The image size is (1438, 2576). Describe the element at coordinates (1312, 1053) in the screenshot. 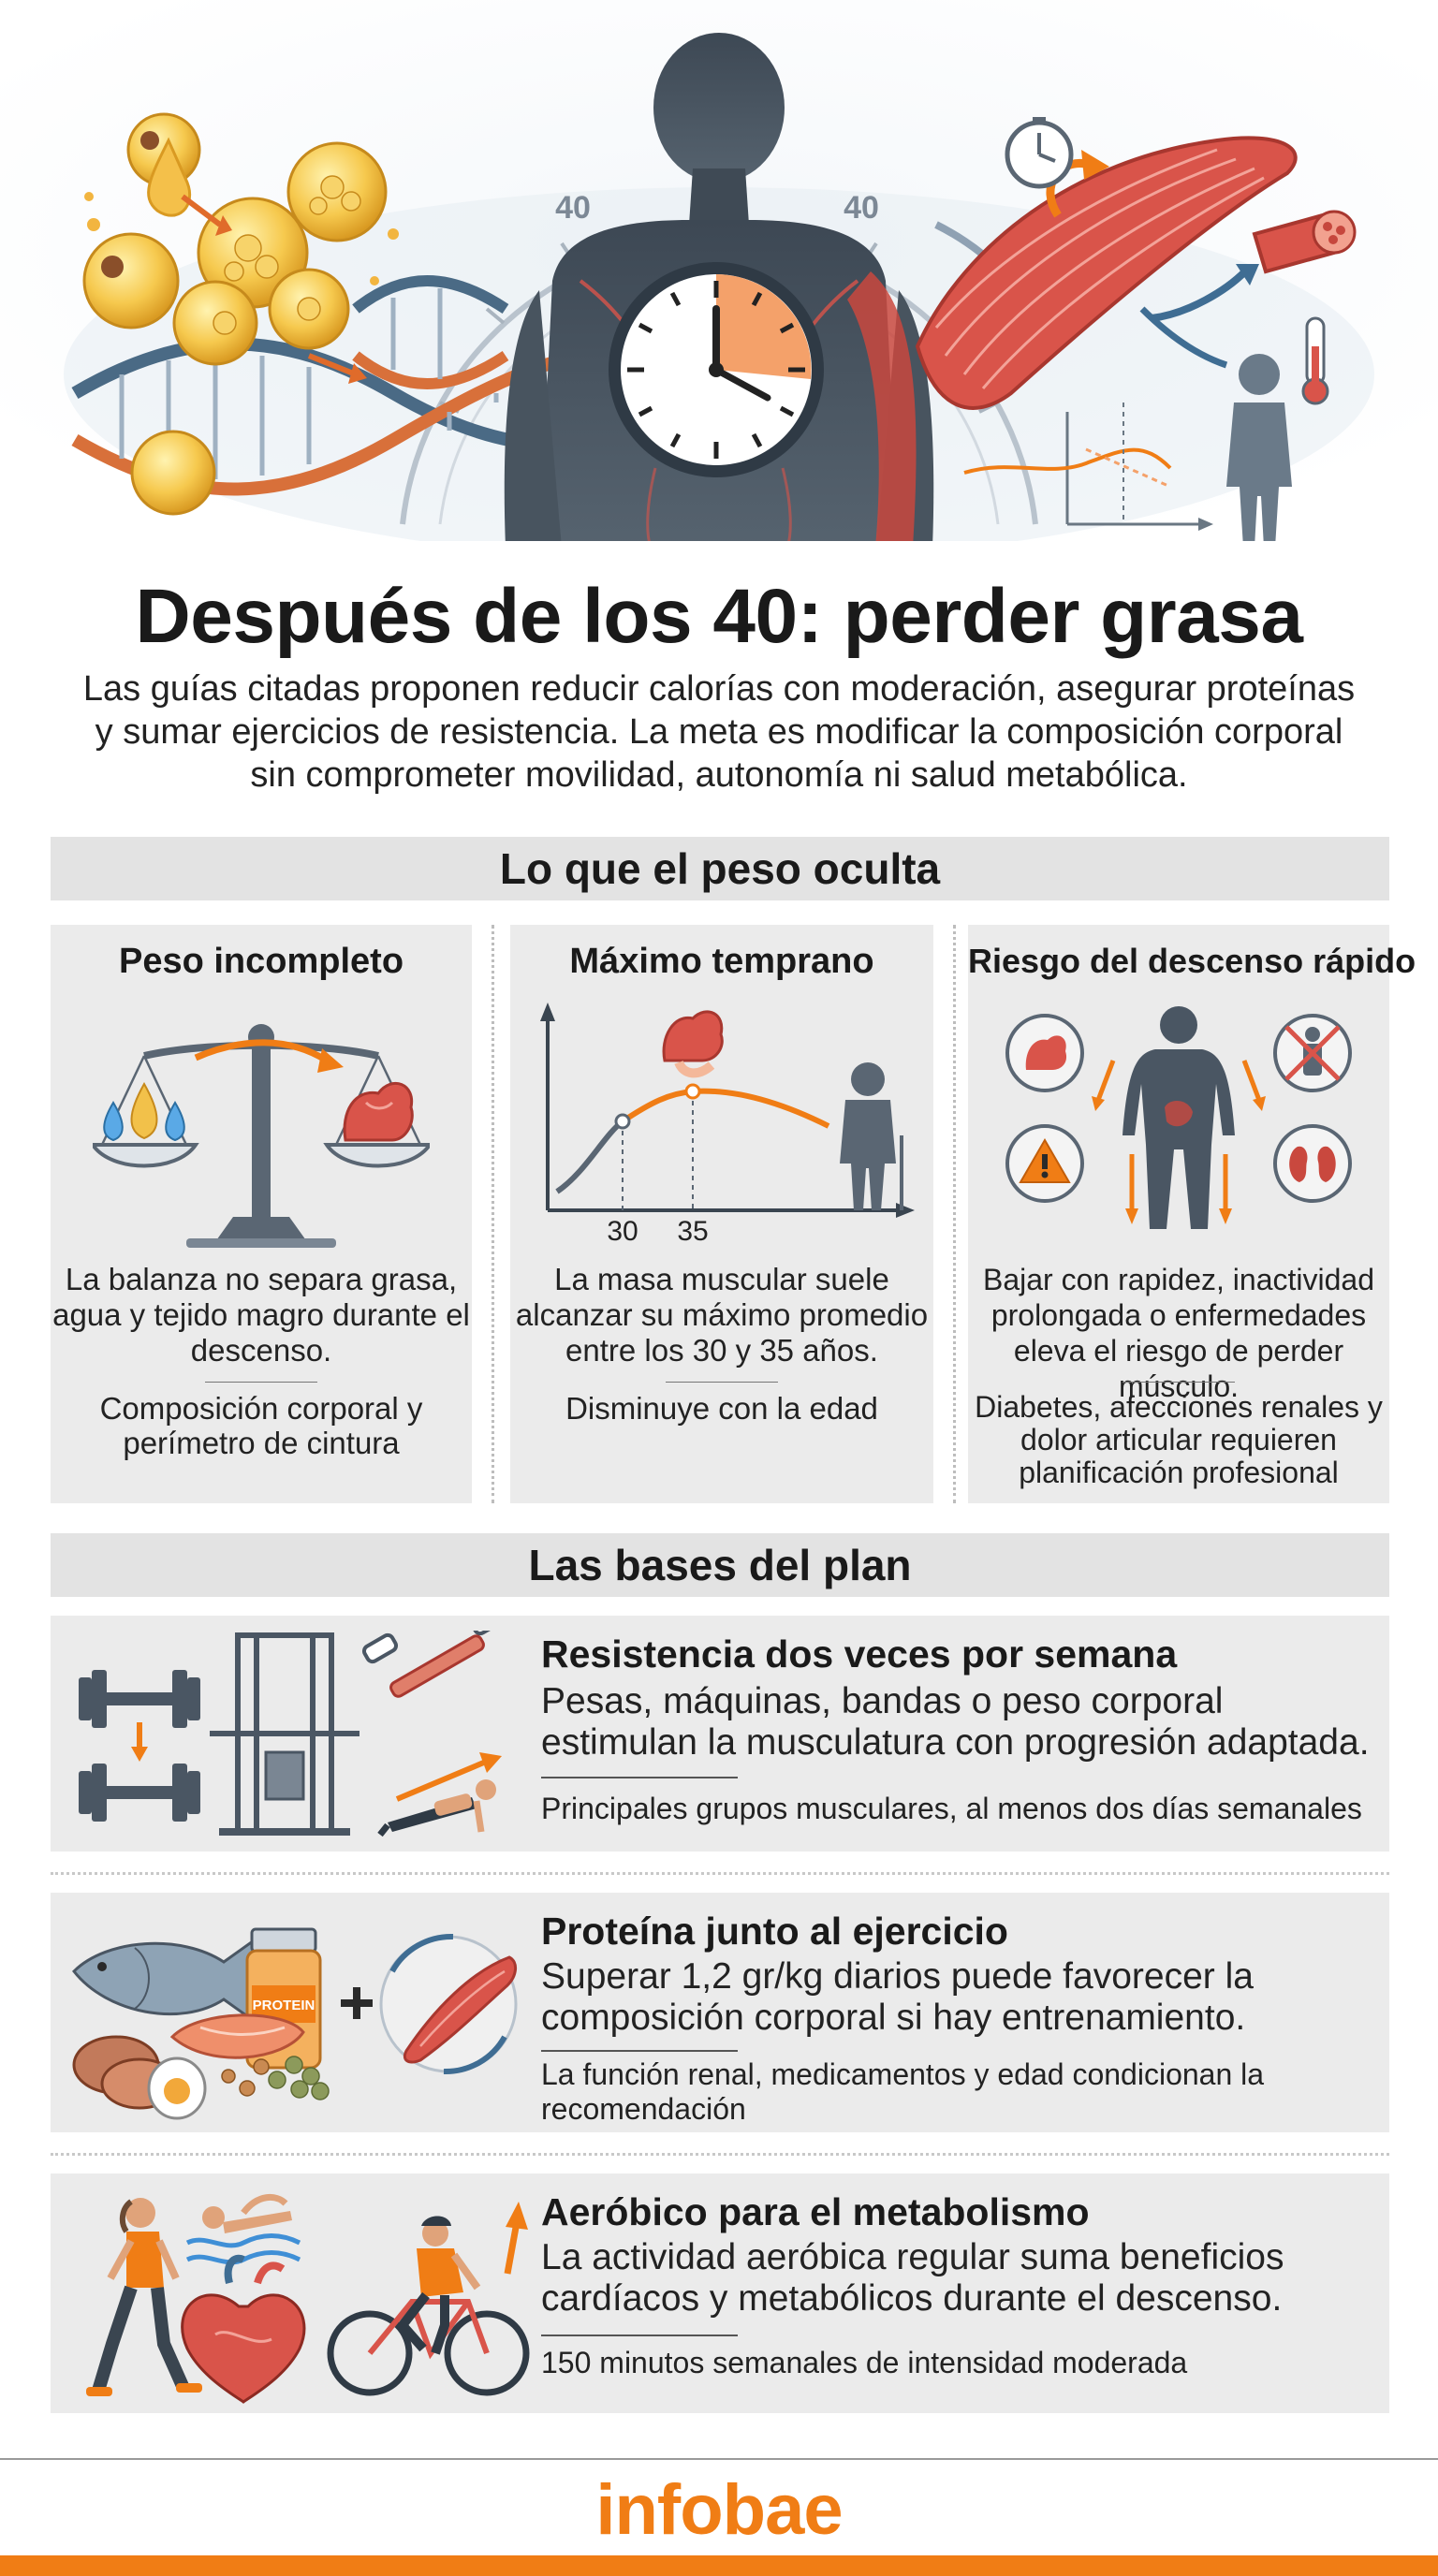

I see `no-mobility-badge-icon` at that location.